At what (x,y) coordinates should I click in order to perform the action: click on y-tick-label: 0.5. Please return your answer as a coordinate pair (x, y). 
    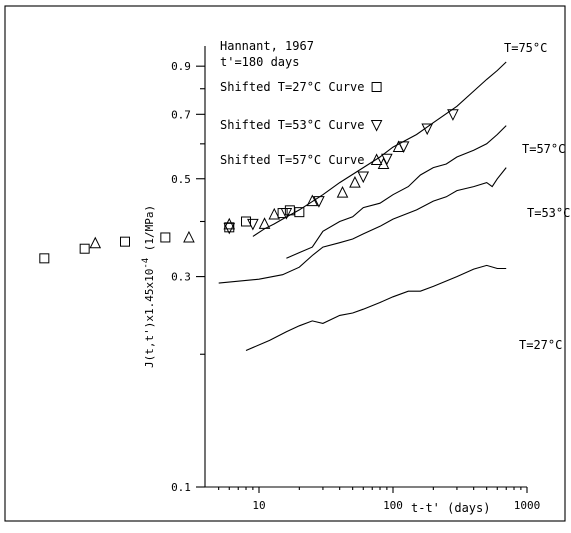
    Looking at the image, I should click on (181, 179).